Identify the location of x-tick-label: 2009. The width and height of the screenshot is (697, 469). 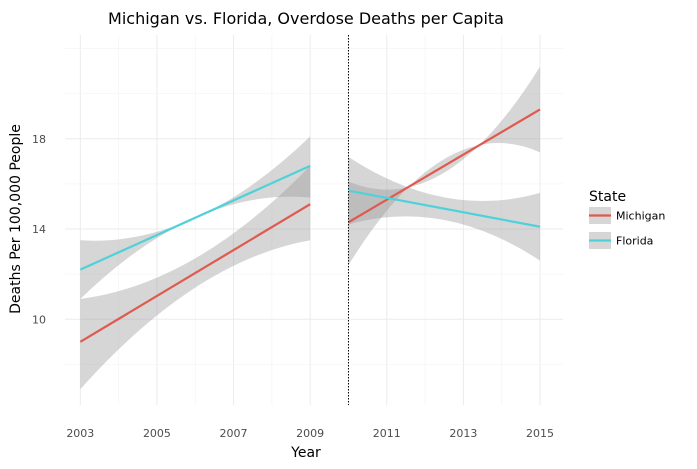
(310, 433).